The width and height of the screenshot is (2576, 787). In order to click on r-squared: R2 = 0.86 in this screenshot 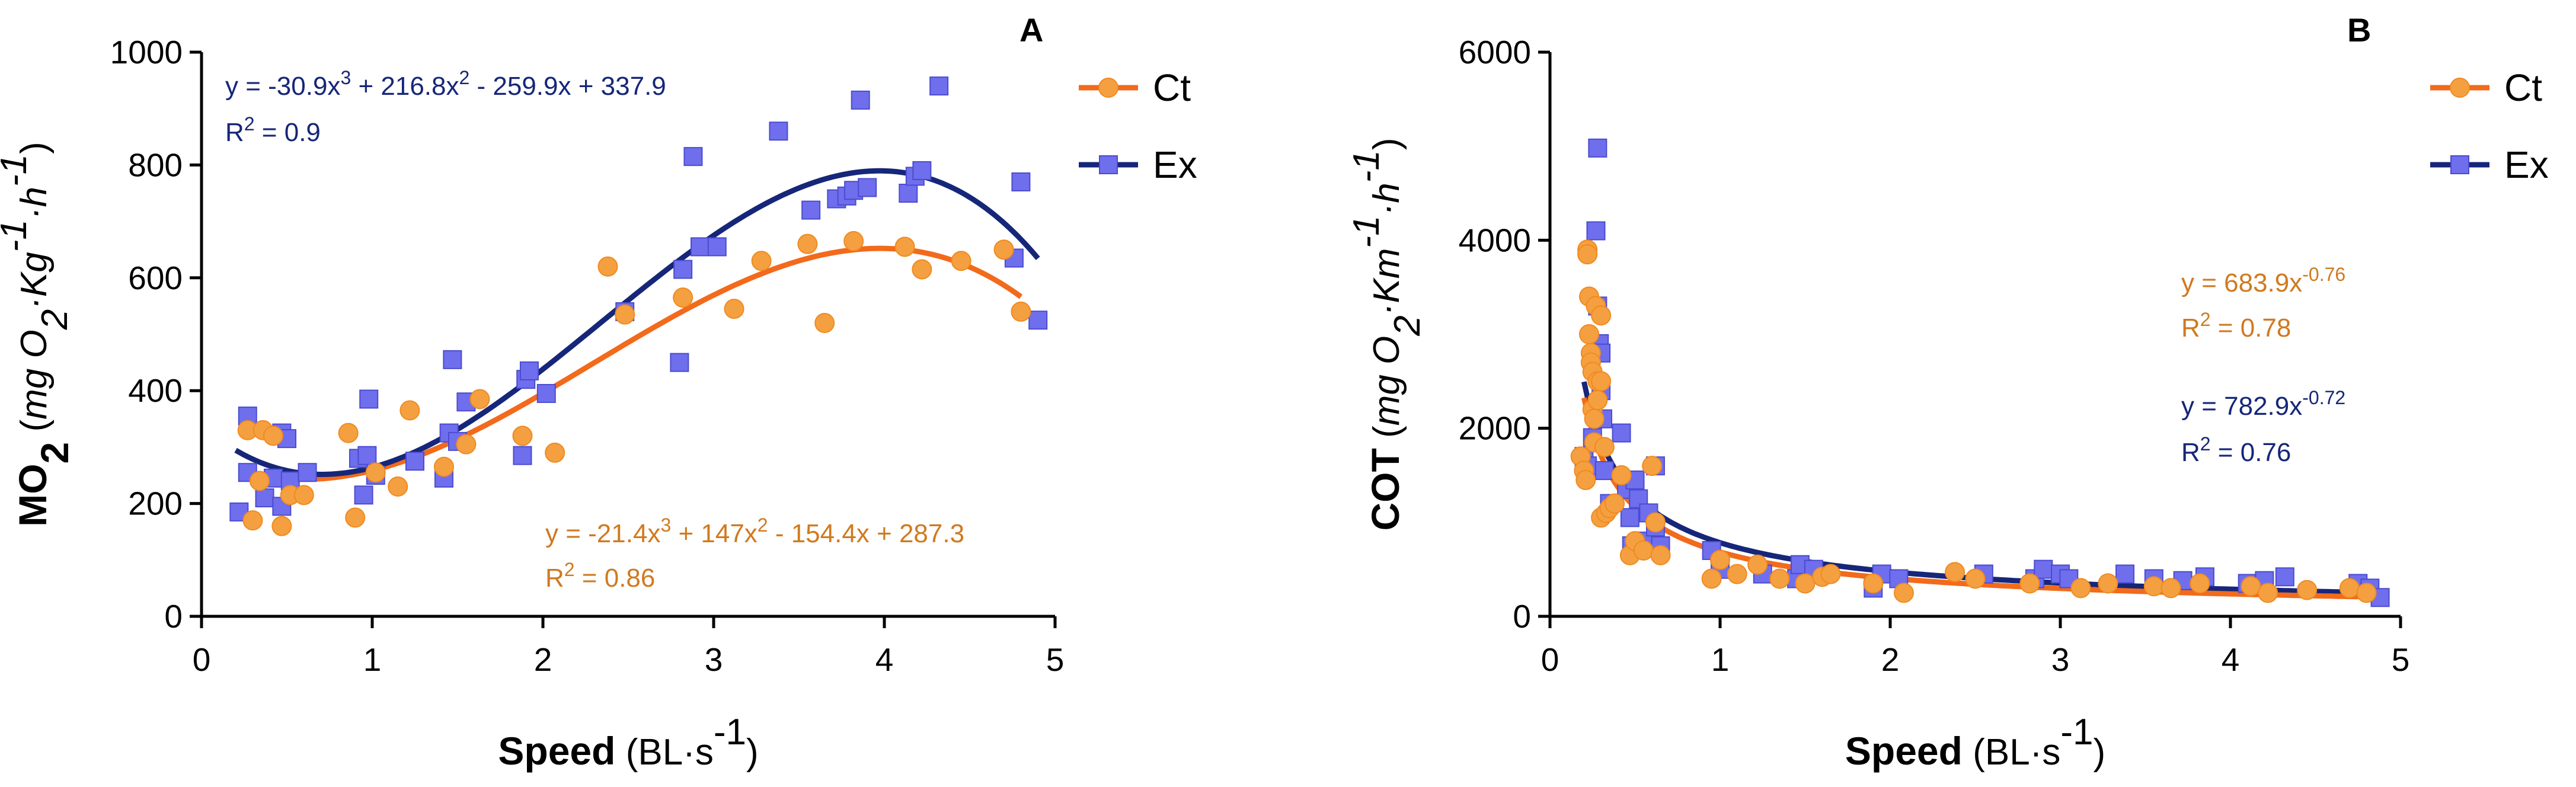, I will do `click(600, 576)`.